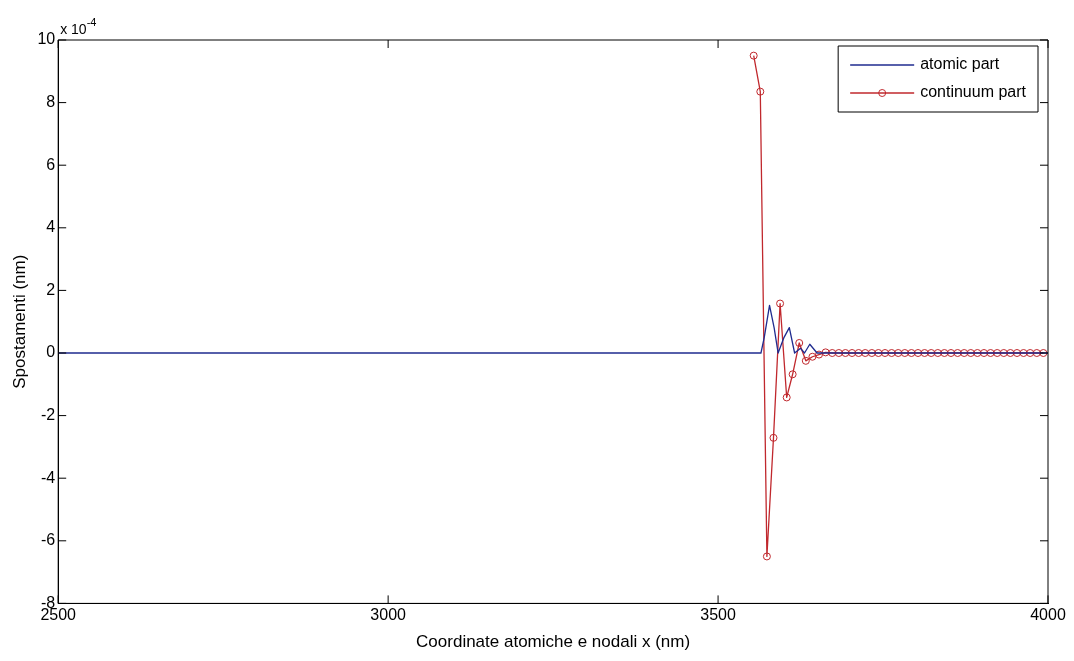 This screenshot has height=661, width=1074. I want to click on legend-label: continuum part, so click(973, 92).